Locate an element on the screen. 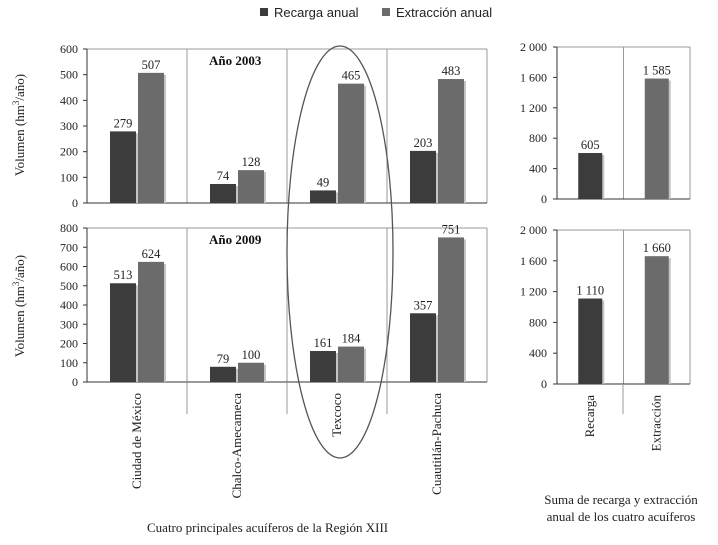 The height and width of the screenshot is (545, 718). sum-2009-data-label: 1 660 is located at coordinates (657, 248).